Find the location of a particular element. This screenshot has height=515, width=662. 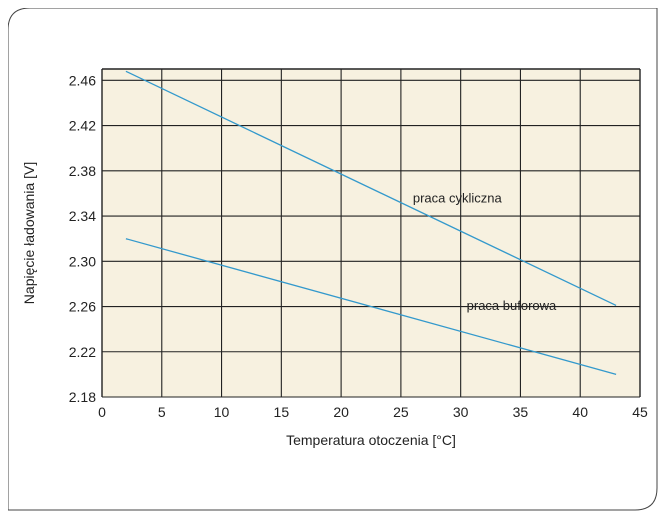

x-tick-label: 45 is located at coordinates (640, 412).